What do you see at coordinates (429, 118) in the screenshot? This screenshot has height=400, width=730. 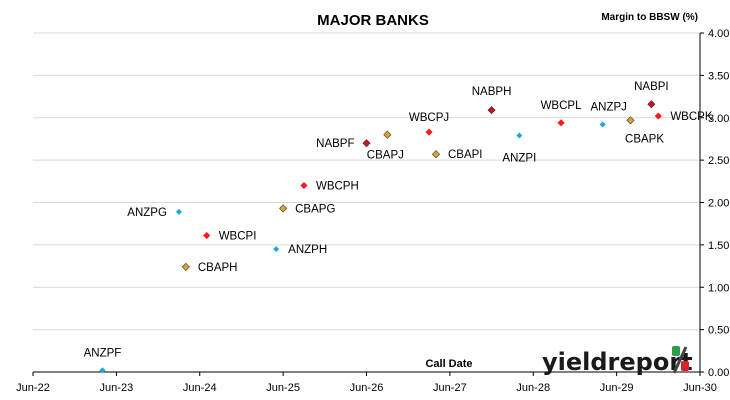 I see `point-label-wbcpj: WBCPJ` at bounding box center [429, 118].